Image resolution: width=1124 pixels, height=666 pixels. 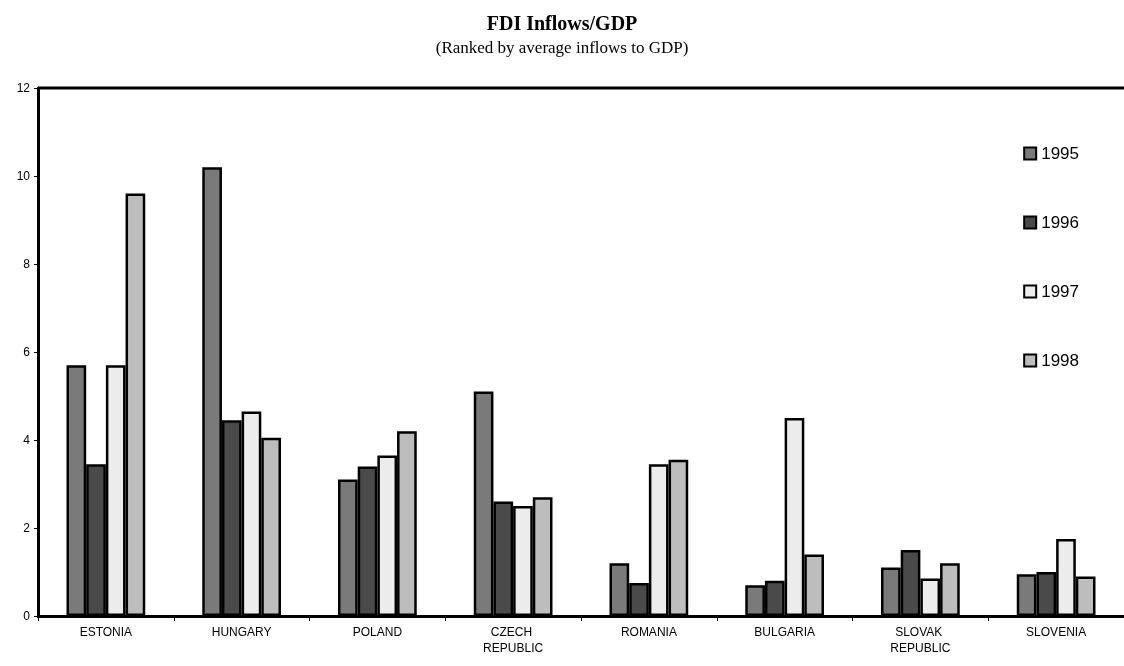 What do you see at coordinates (23, 88) in the screenshot?
I see `y-tick-label: 12` at bounding box center [23, 88].